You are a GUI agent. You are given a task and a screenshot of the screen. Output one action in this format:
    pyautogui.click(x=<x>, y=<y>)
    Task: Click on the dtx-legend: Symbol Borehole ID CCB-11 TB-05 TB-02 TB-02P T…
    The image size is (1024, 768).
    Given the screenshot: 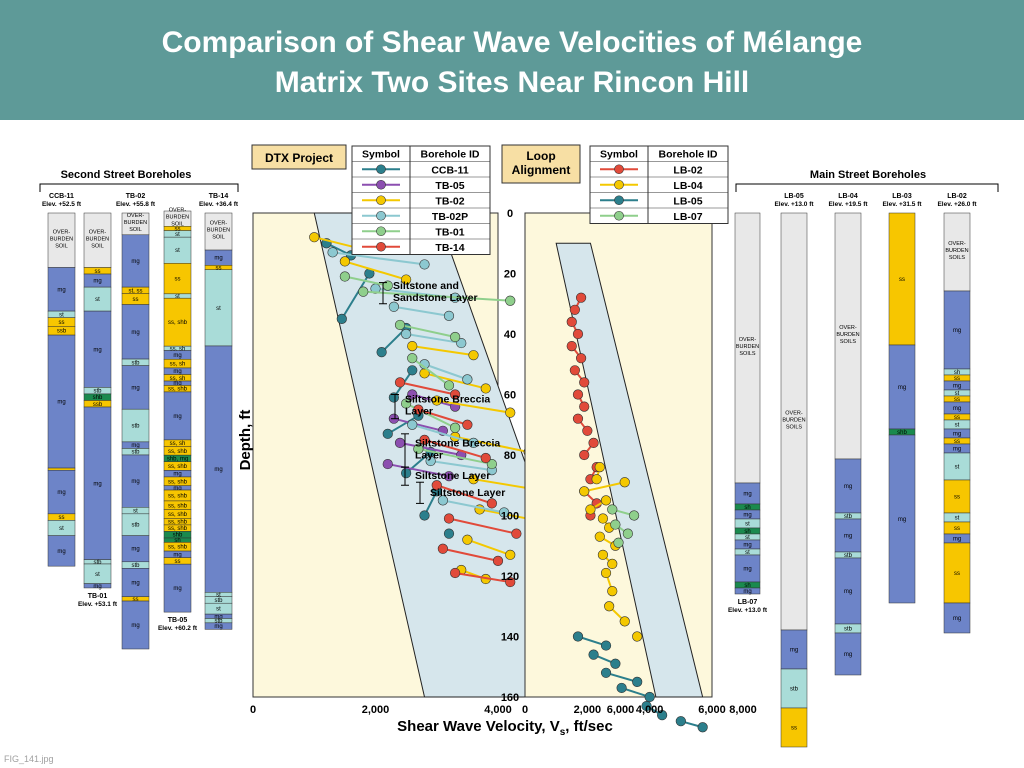 What is the action you would take?
    pyautogui.click(x=421, y=200)
    